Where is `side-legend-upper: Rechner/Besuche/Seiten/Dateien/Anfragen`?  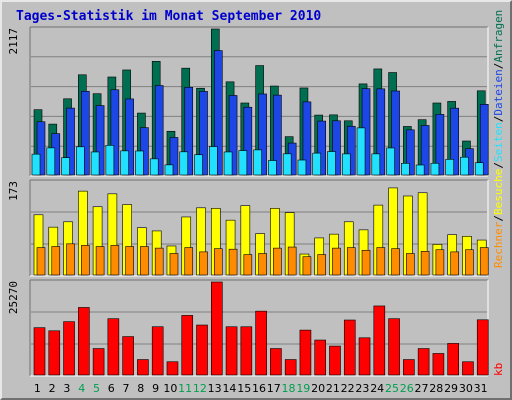 side-legend-upper: Rechner/Besuche/Seiten/Dateien/Anfragen is located at coordinates (498, 139).